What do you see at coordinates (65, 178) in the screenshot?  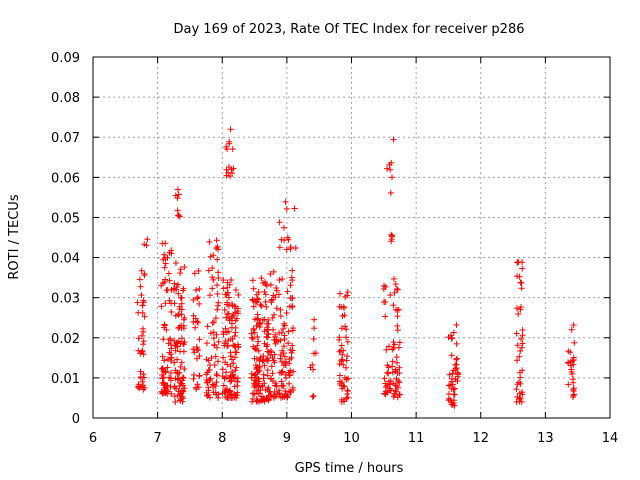 I see `y-tick-label: 0.06` at bounding box center [65, 178].